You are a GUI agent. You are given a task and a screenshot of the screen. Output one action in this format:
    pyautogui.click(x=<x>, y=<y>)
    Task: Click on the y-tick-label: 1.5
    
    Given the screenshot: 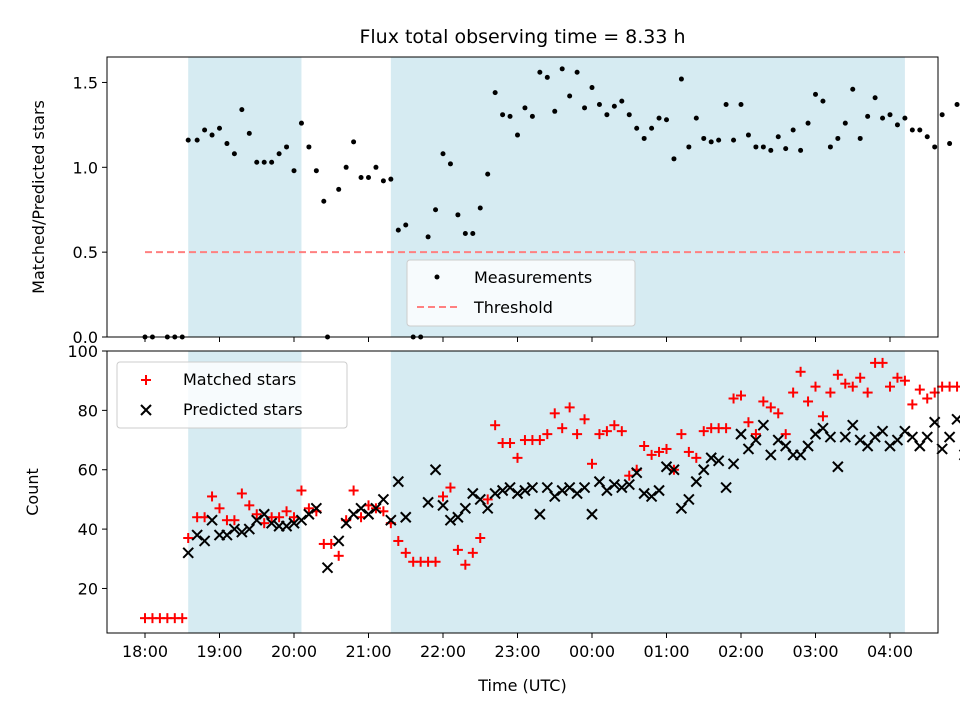 What is the action you would take?
    pyautogui.click(x=85, y=82)
    